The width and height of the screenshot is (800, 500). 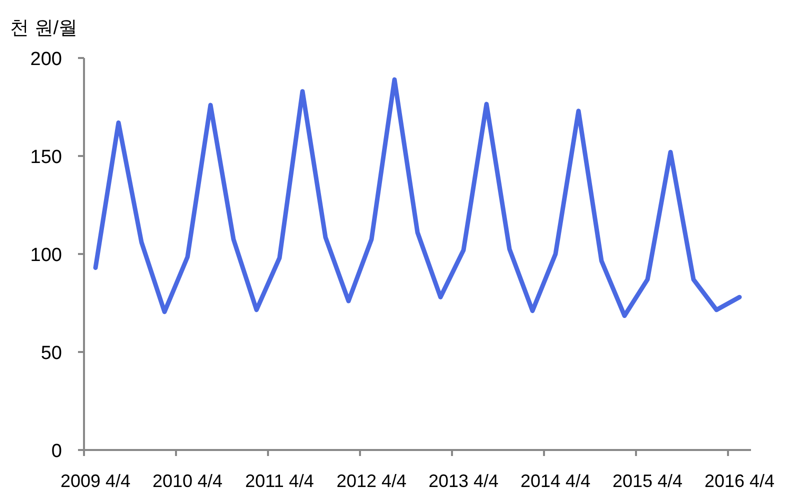 I want to click on x-tick-label: 2009 4/4, so click(x=95, y=481).